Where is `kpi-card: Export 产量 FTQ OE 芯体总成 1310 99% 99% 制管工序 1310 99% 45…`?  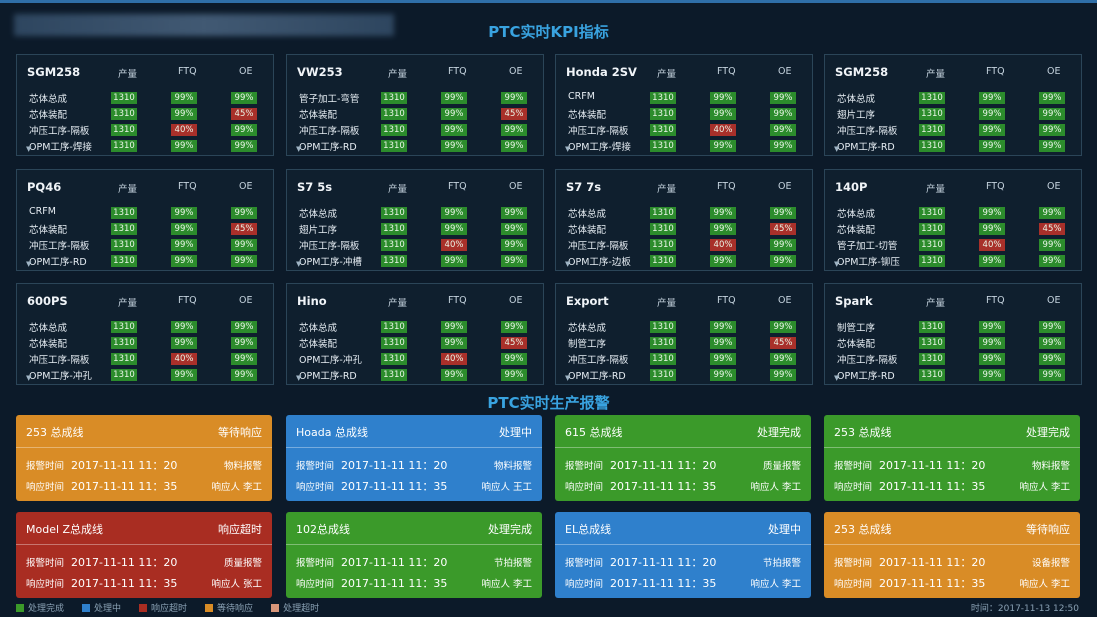 kpi-card: Export 产量 FTQ OE 芯体总成 1310 99% 99% 制管工序 1310 99% 45… is located at coordinates (684, 334).